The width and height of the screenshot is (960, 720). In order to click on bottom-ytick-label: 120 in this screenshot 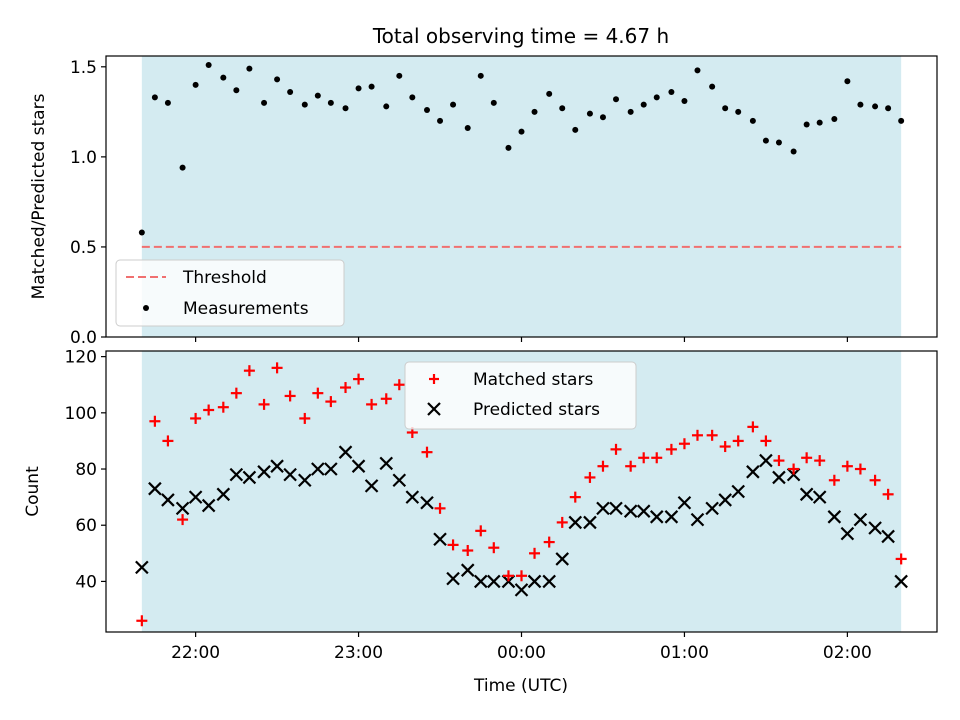, I will do `click(81, 358)`.